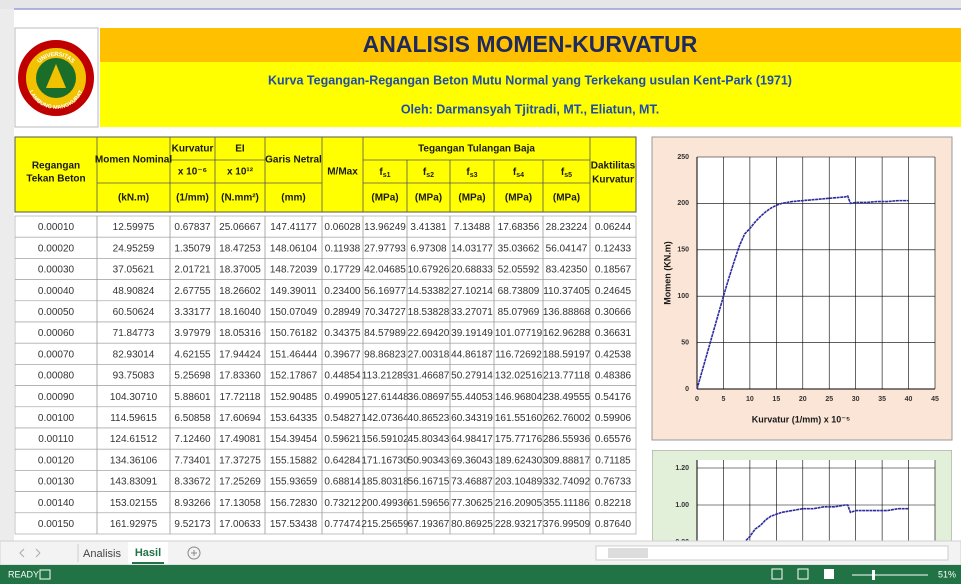 The image size is (961, 584). What do you see at coordinates (342, 291) in the screenshot?
I see `table-cell: 0.23400` at bounding box center [342, 291].